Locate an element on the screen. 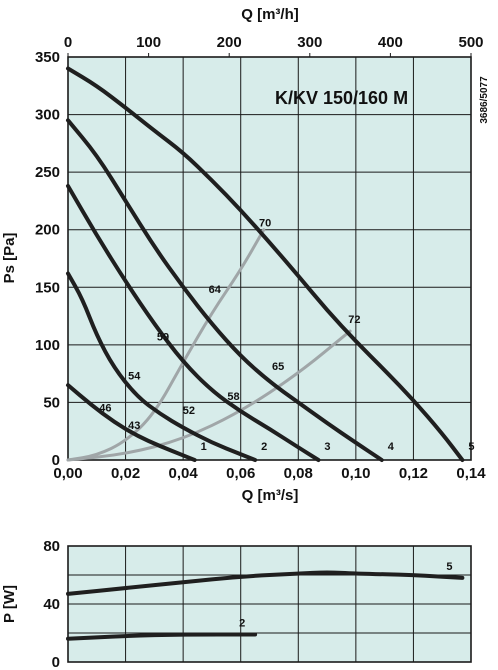 This screenshot has width=498, height=670. efficiency-label: 52 is located at coordinates (189, 411).